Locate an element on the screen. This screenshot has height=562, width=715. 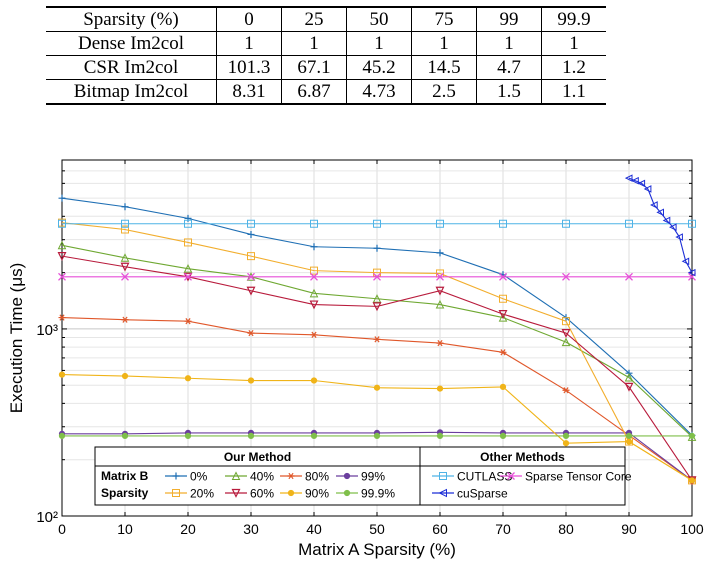
legend-item: 40% is located at coordinates (249, 477).